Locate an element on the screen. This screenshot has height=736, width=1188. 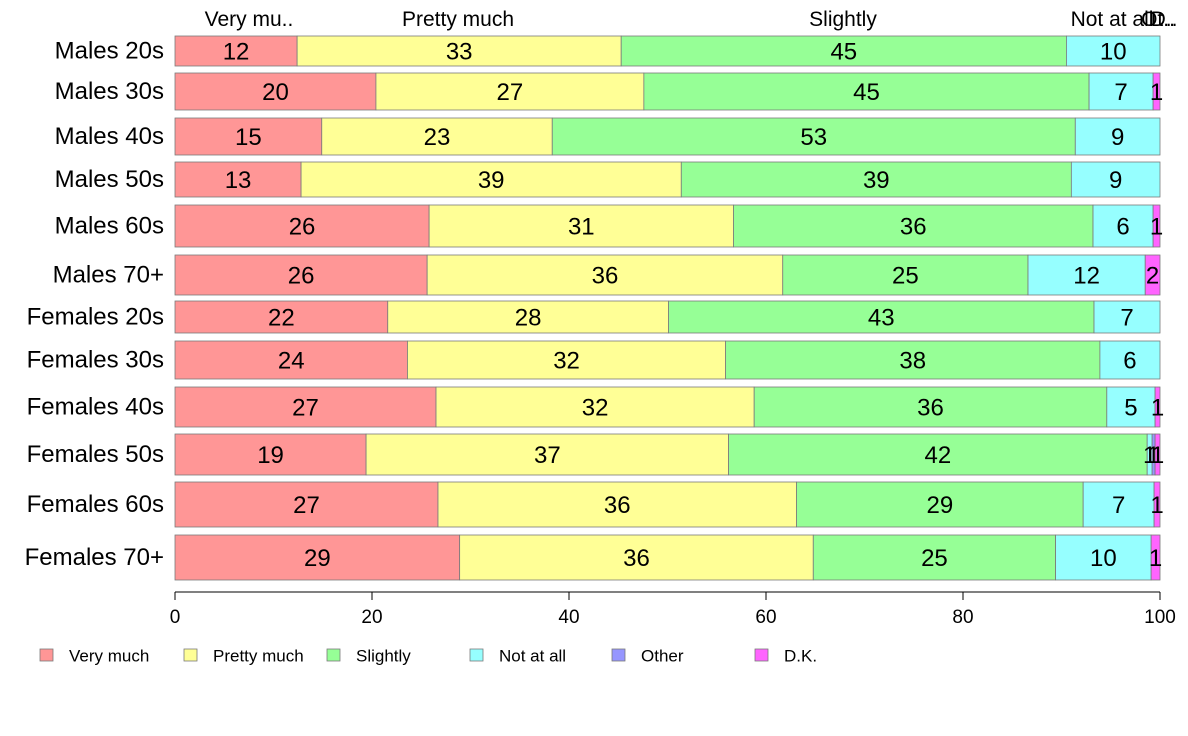
data-label: 38 is located at coordinates (912, 361).